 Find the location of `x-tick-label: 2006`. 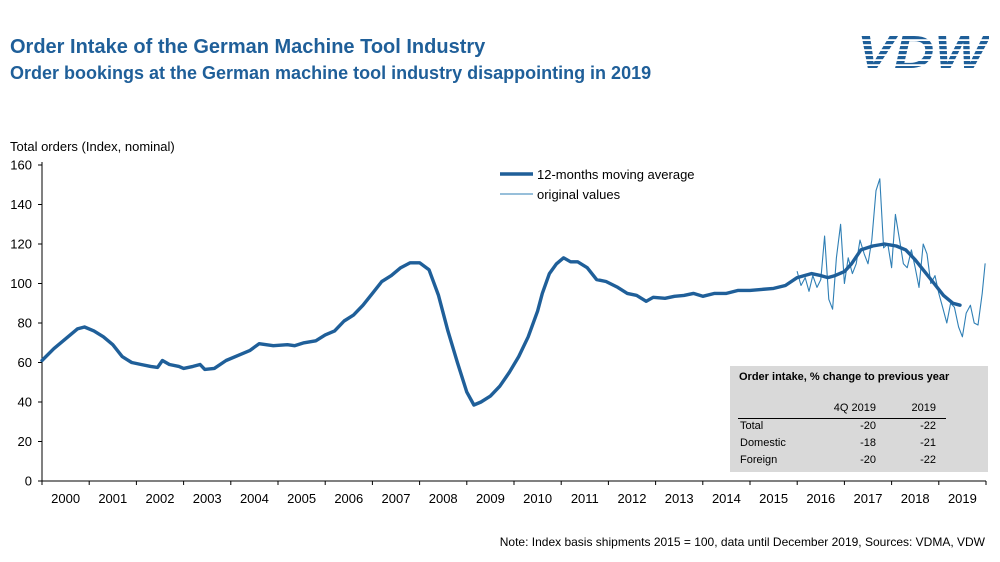

x-tick-label: 2006 is located at coordinates (348, 498).